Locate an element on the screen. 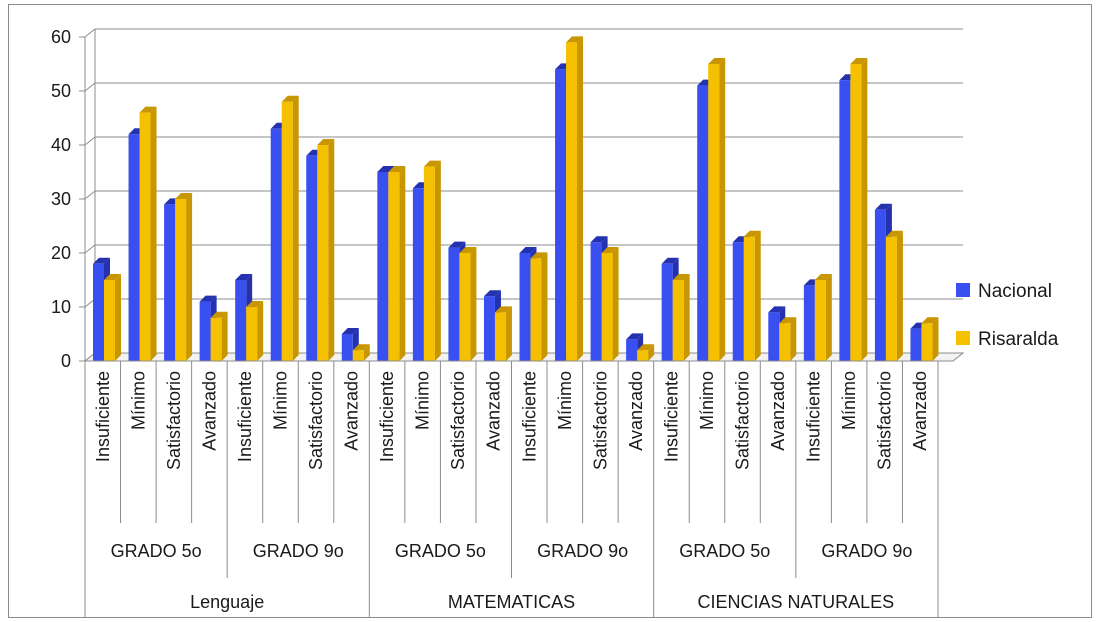 Image resolution: width=1099 pixels, height=622 pixels. x-subject-label: Lenguaje is located at coordinates (227, 602).